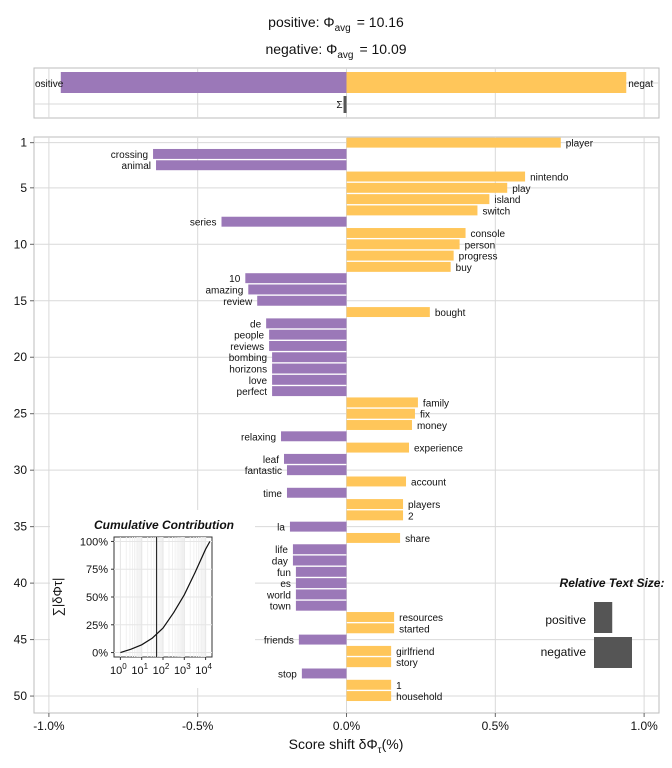 Image resolution: width=672 pixels, height=768 pixels. I want to click on word-label: experience, so click(438, 449).